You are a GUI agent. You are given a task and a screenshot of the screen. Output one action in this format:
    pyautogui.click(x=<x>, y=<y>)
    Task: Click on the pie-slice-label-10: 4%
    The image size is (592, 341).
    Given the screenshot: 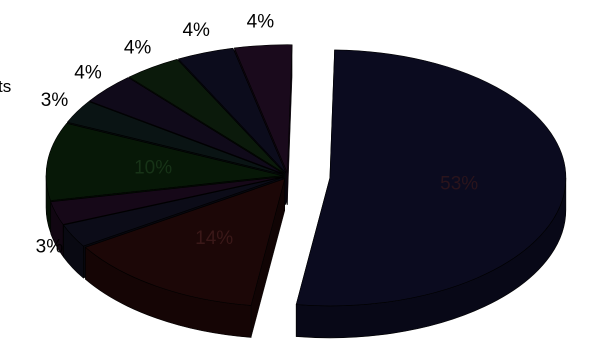 What is the action you would take?
    pyautogui.click(x=261, y=22)
    